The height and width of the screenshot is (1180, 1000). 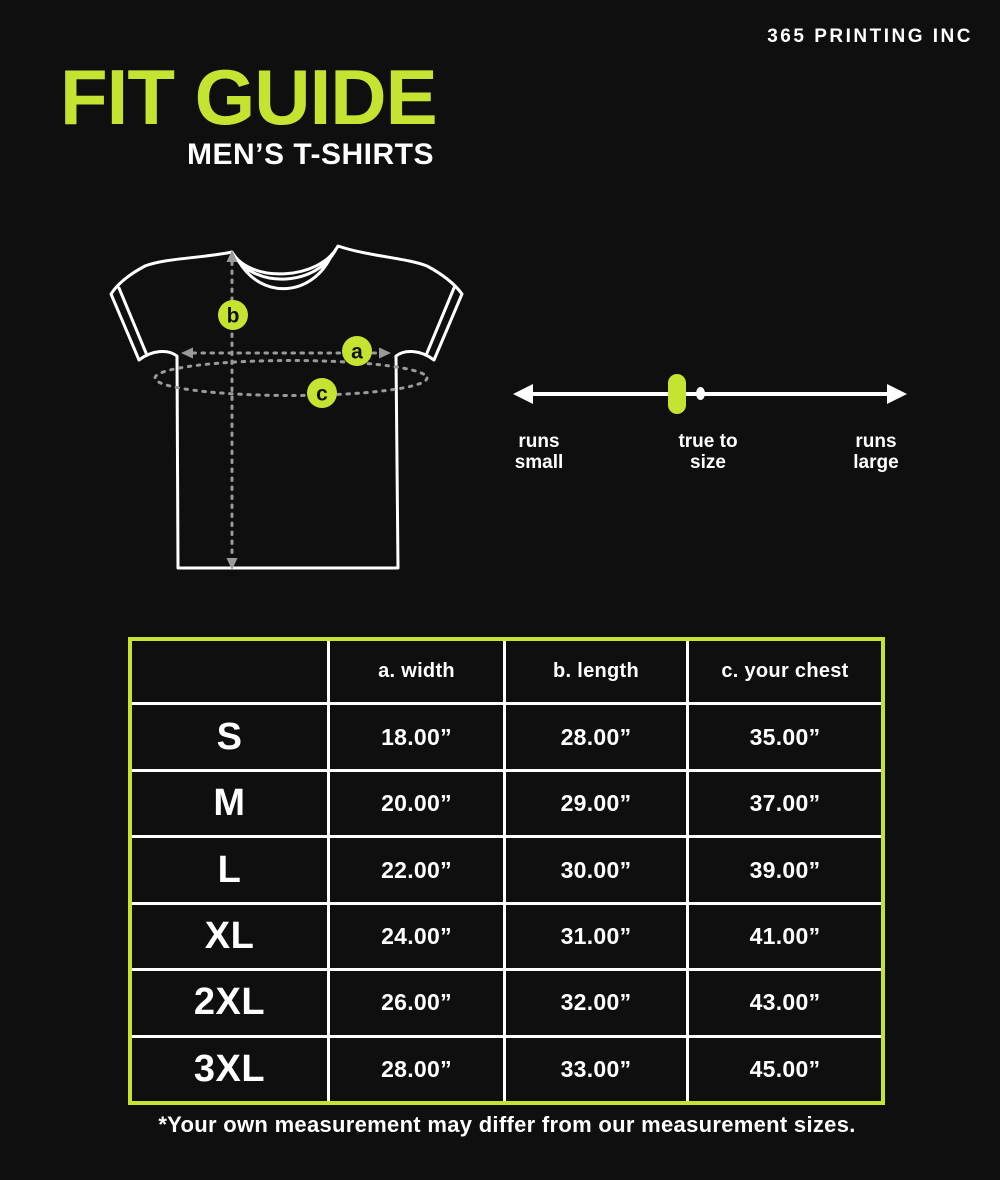 What do you see at coordinates (710, 394) in the screenshot?
I see `scale-line` at bounding box center [710, 394].